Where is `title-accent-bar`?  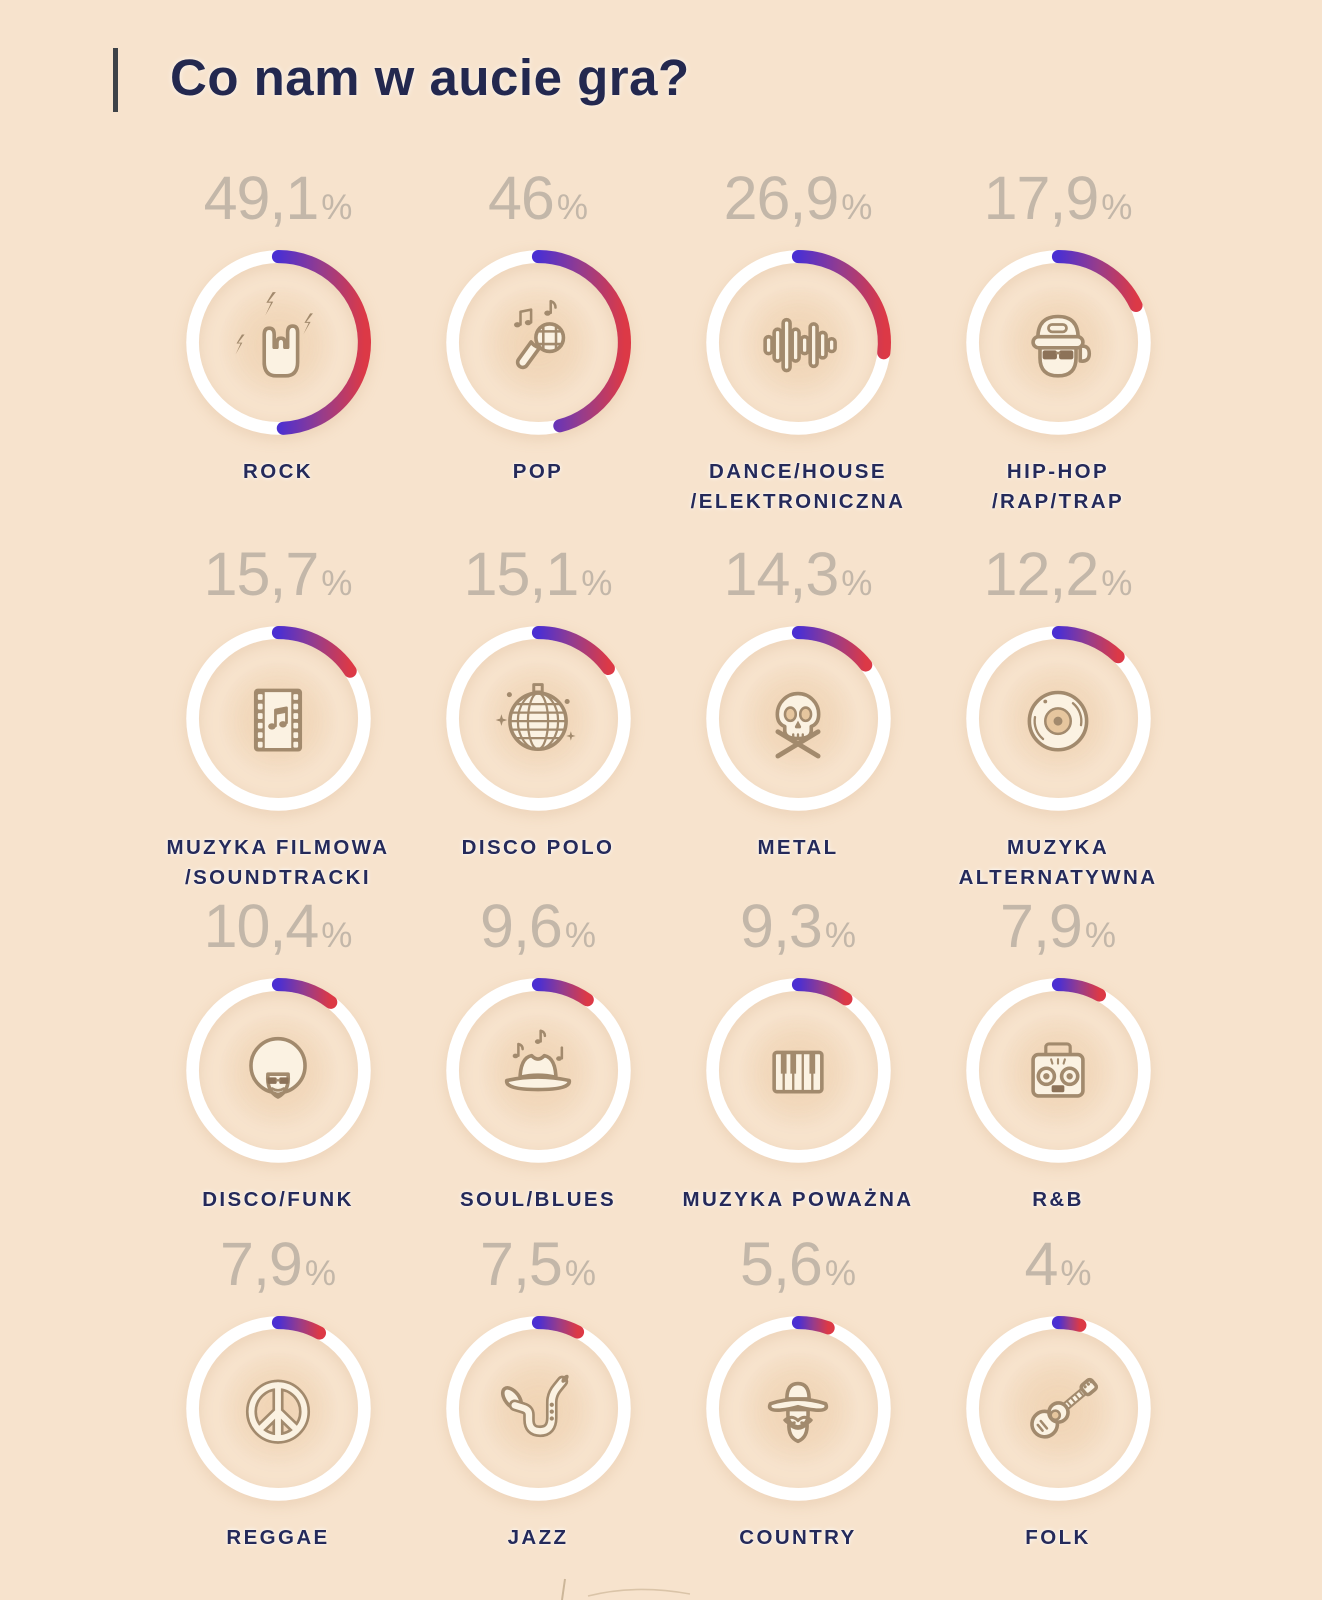 title-accent-bar is located at coordinates (115, 80).